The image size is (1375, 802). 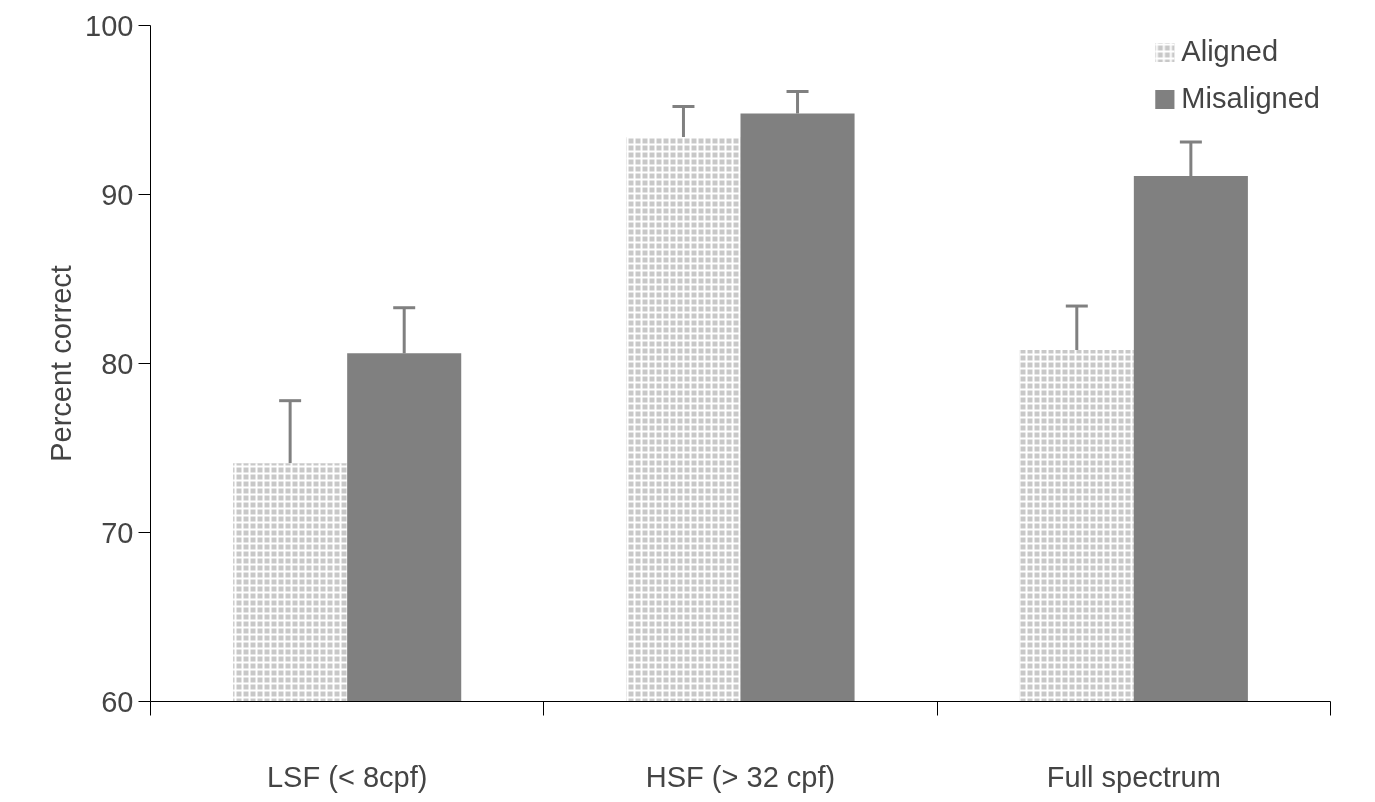 I want to click on y-tick-label: 90, so click(x=117, y=194).